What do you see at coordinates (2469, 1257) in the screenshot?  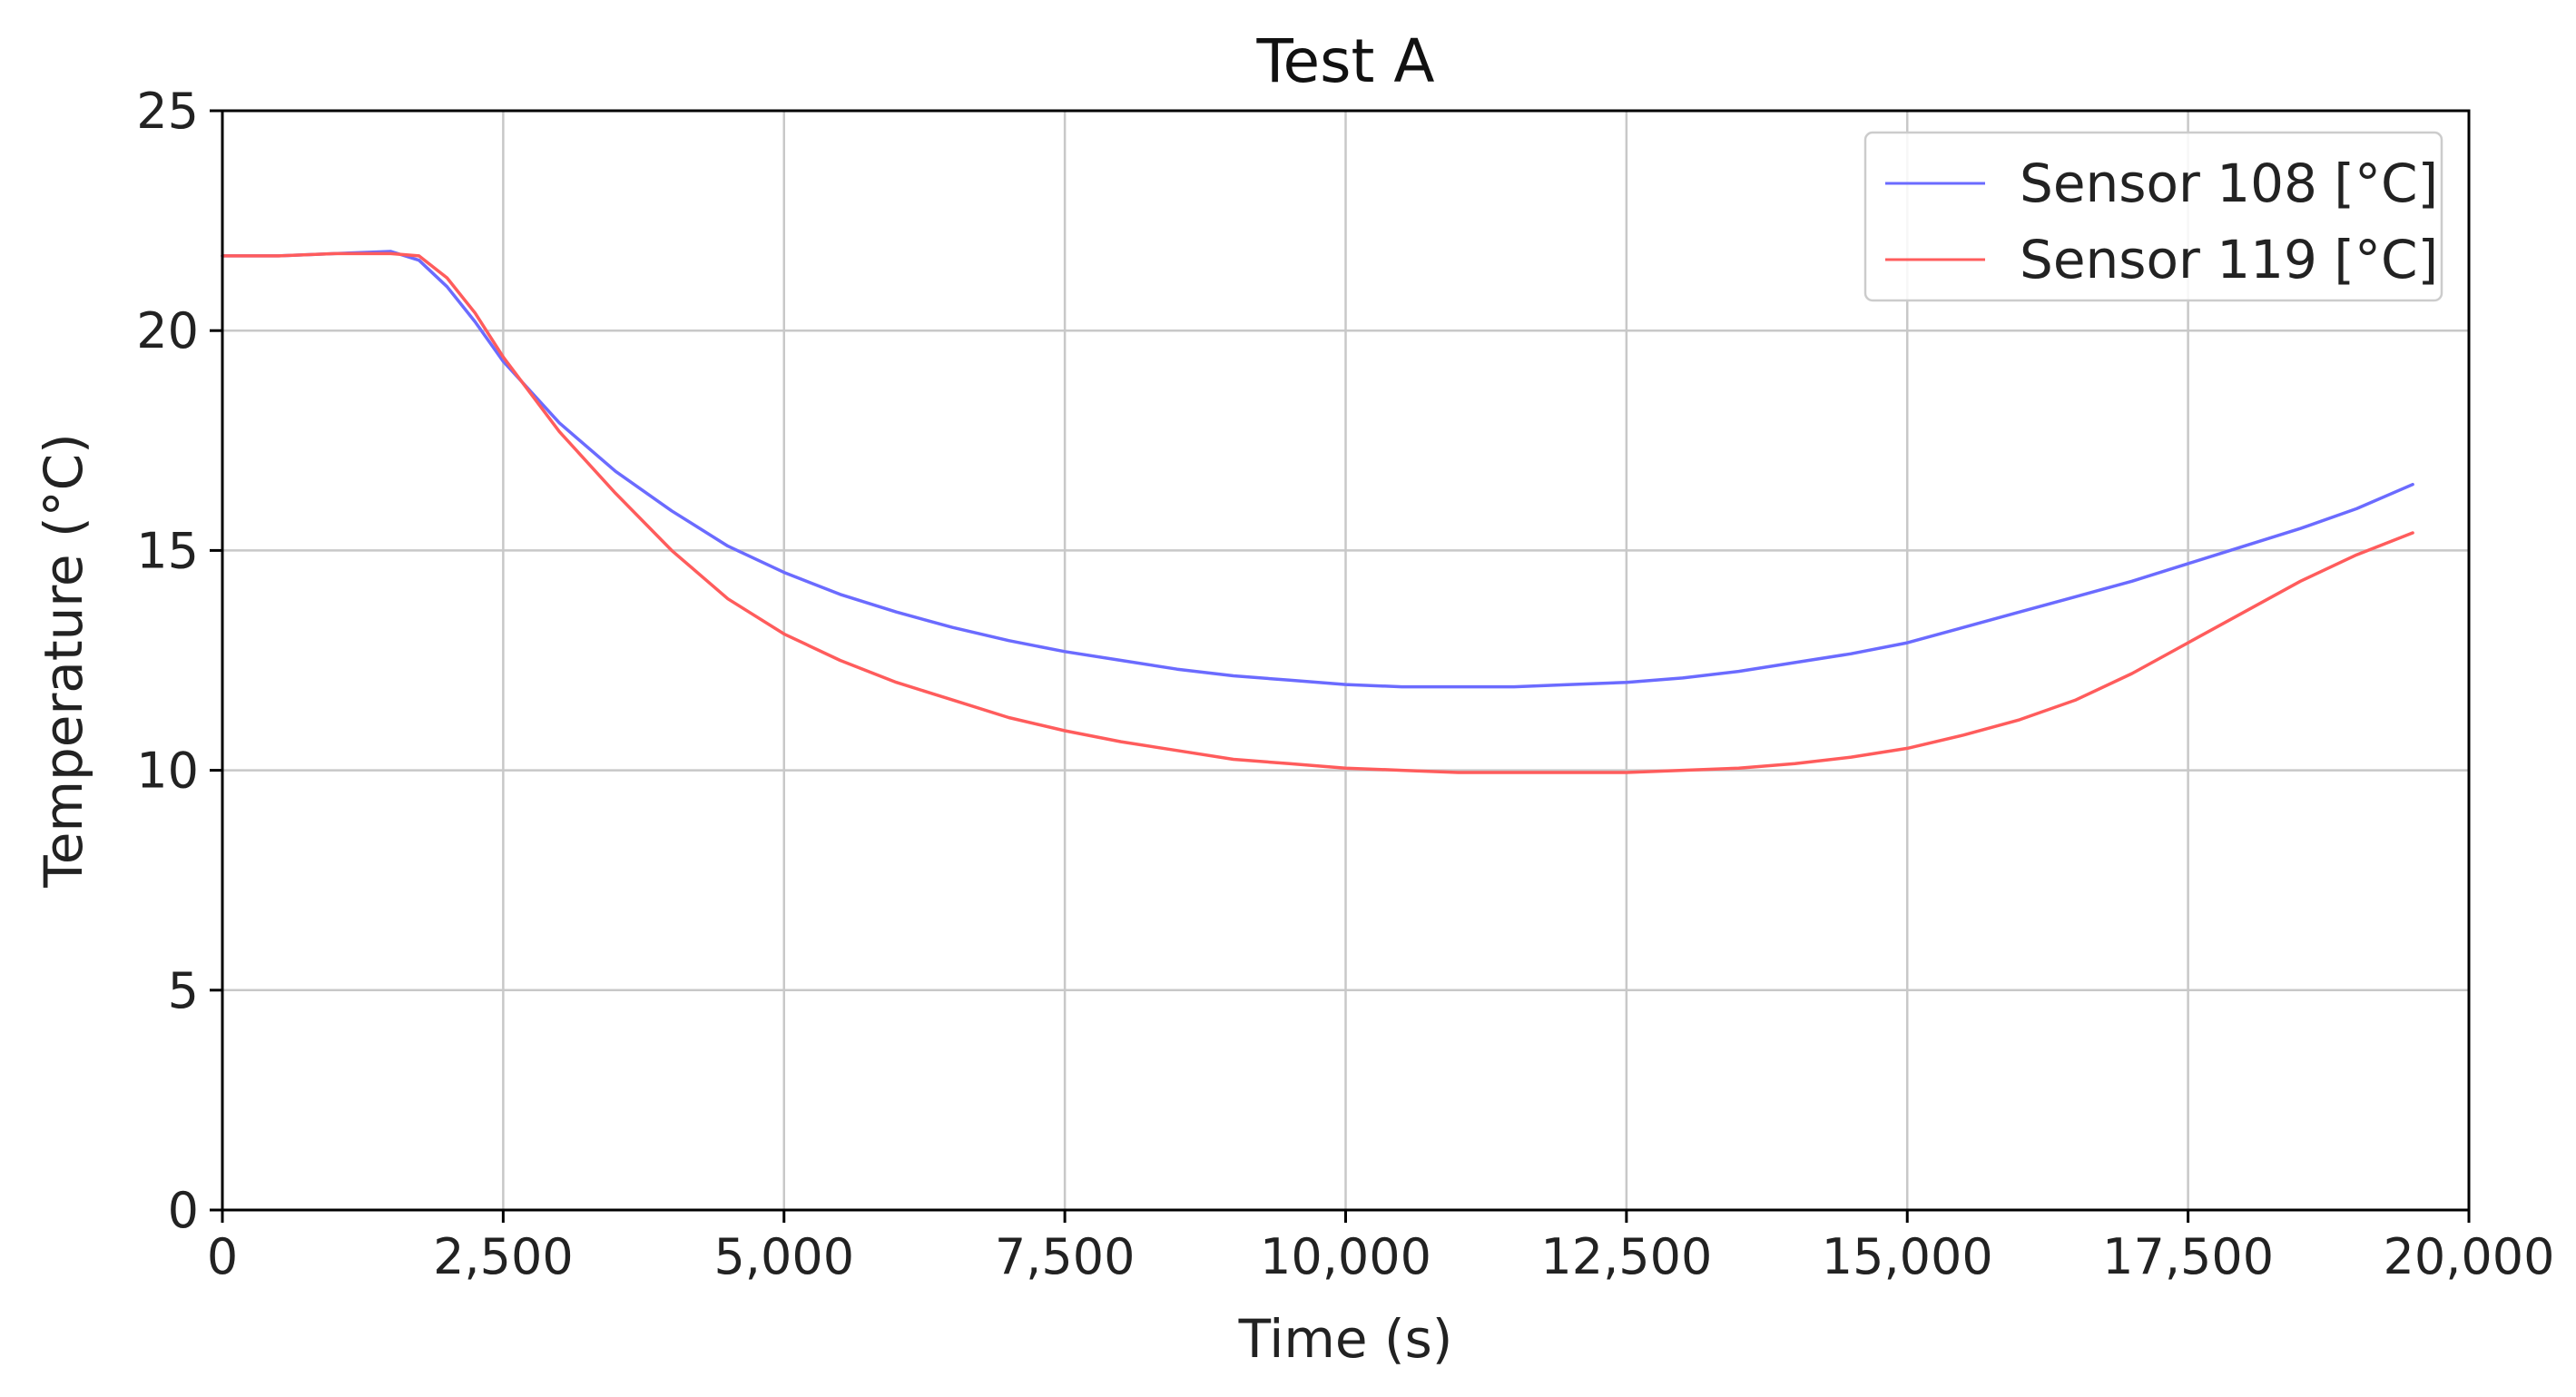 I see `x-tick-label: 20,000` at bounding box center [2469, 1257].